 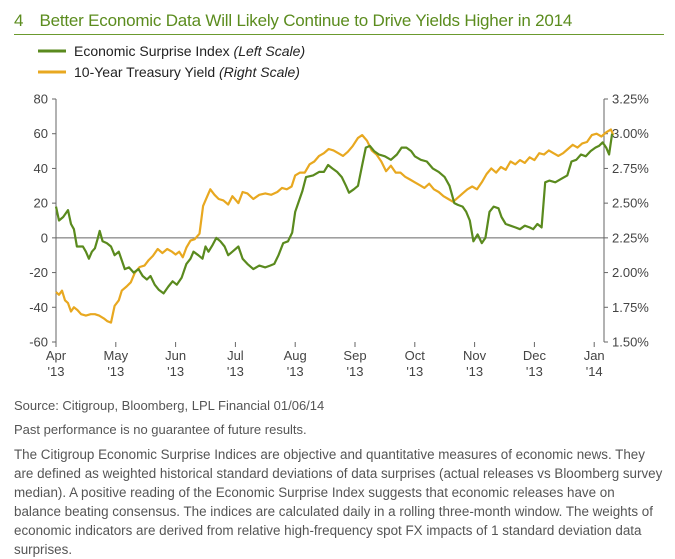 I want to click on x-axis-month-label: Dec, so click(x=535, y=355).